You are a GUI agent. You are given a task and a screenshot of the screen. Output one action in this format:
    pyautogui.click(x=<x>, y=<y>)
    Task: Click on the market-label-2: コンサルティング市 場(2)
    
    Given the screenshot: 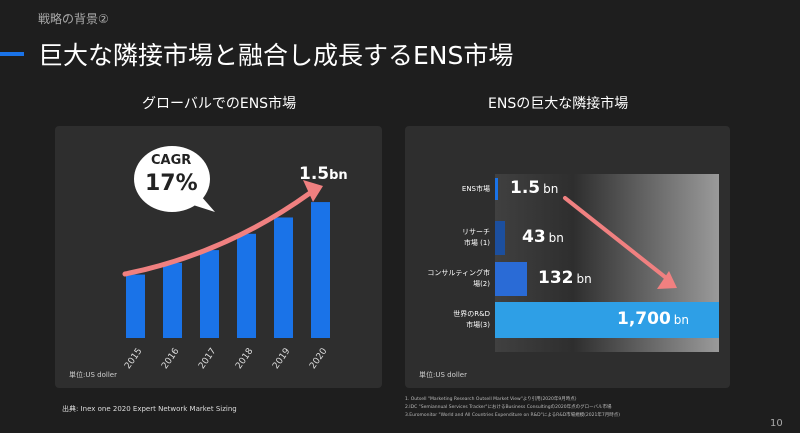 What is the action you would take?
    pyautogui.click(x=458, y=278)
    